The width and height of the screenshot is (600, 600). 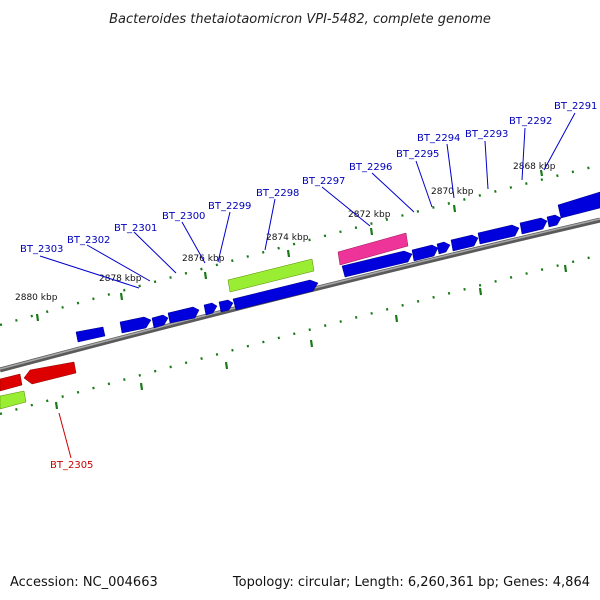 What do you see at coordinates (229, 206) in the screenshot?
I see `gene-label-bt2299: BT_2299` at bounding box center [229, 206].